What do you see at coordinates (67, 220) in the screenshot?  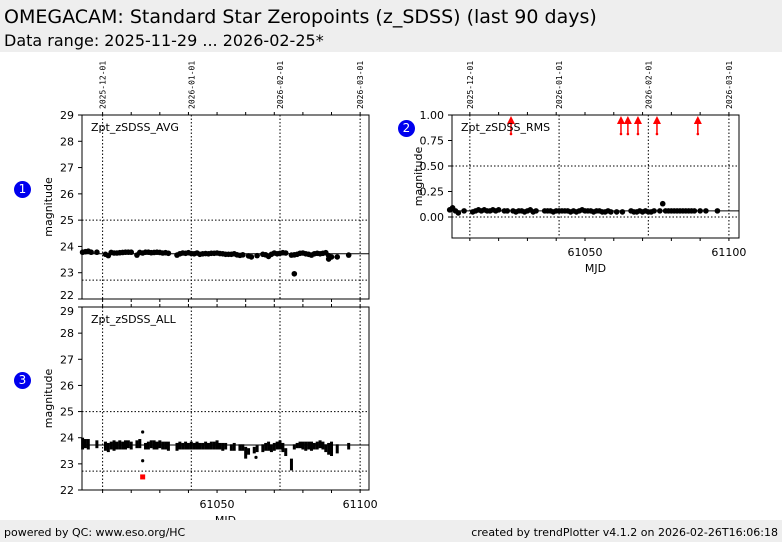 I see `y-tick-label: 25` at bounding box center [67, 220].